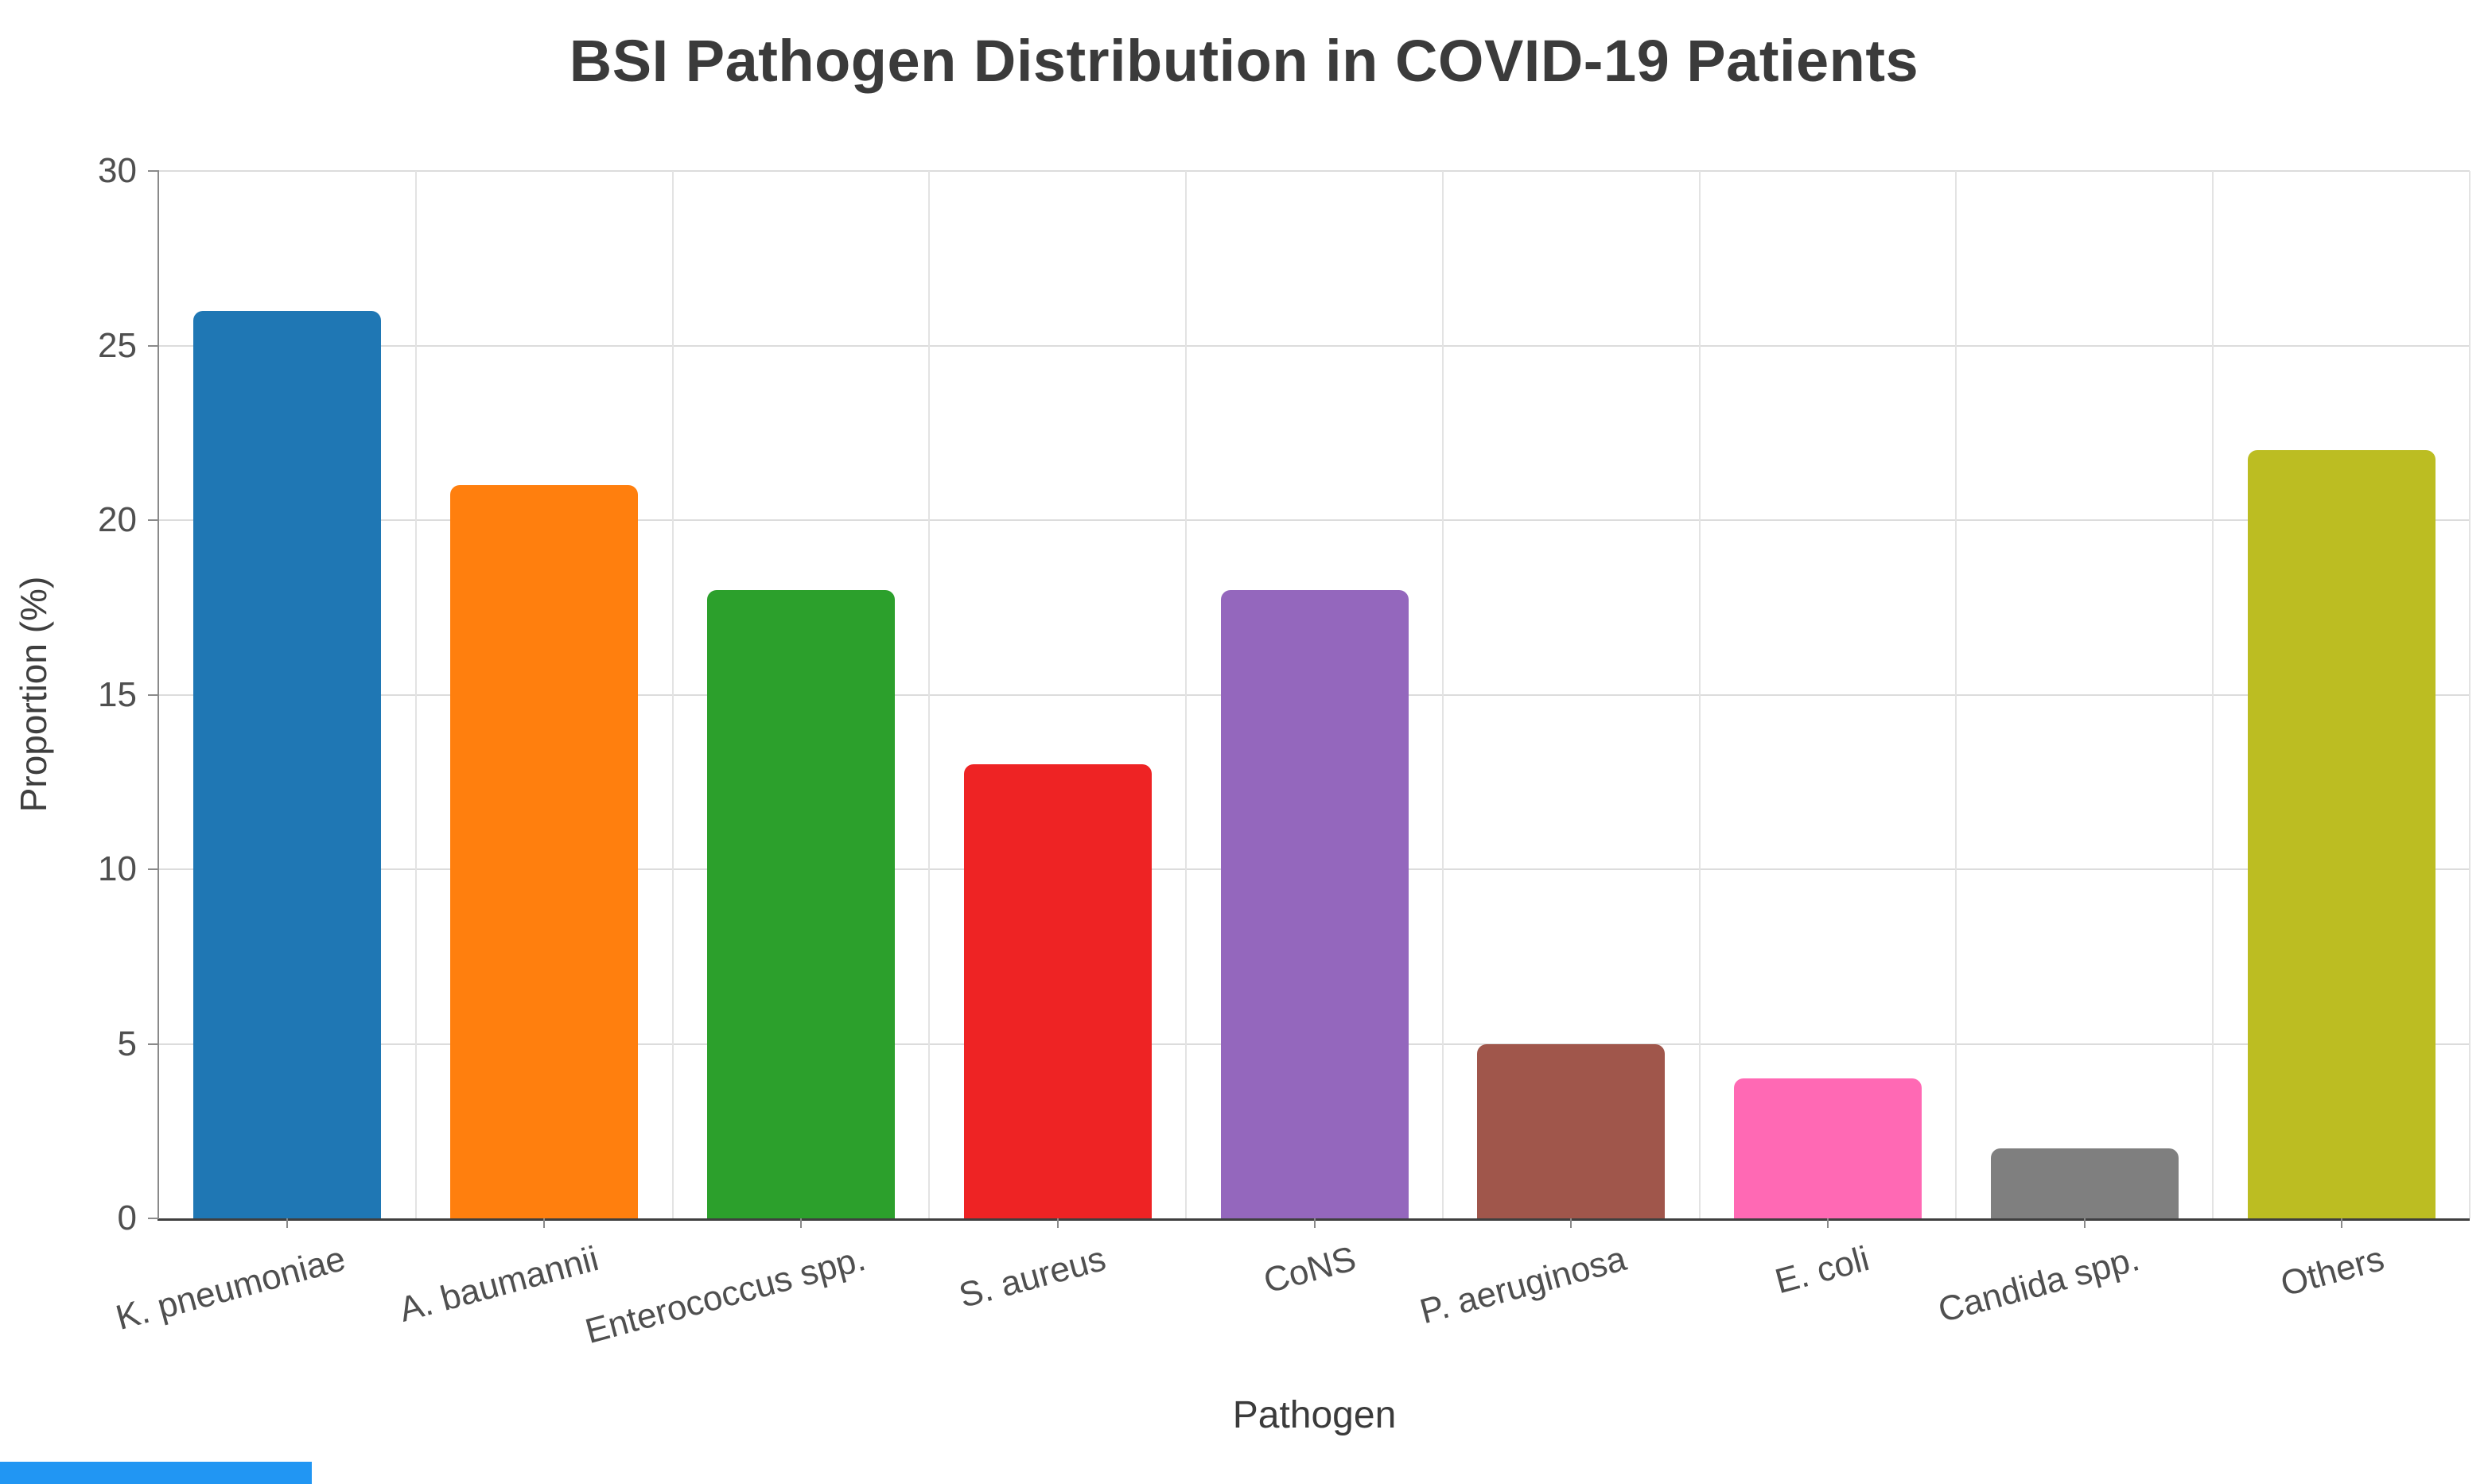 This screenshot has width=2488, height=1484. Describe the element at coordinates (118, 345) in the screenshot. I see `y-tick-label: 25` at that location.